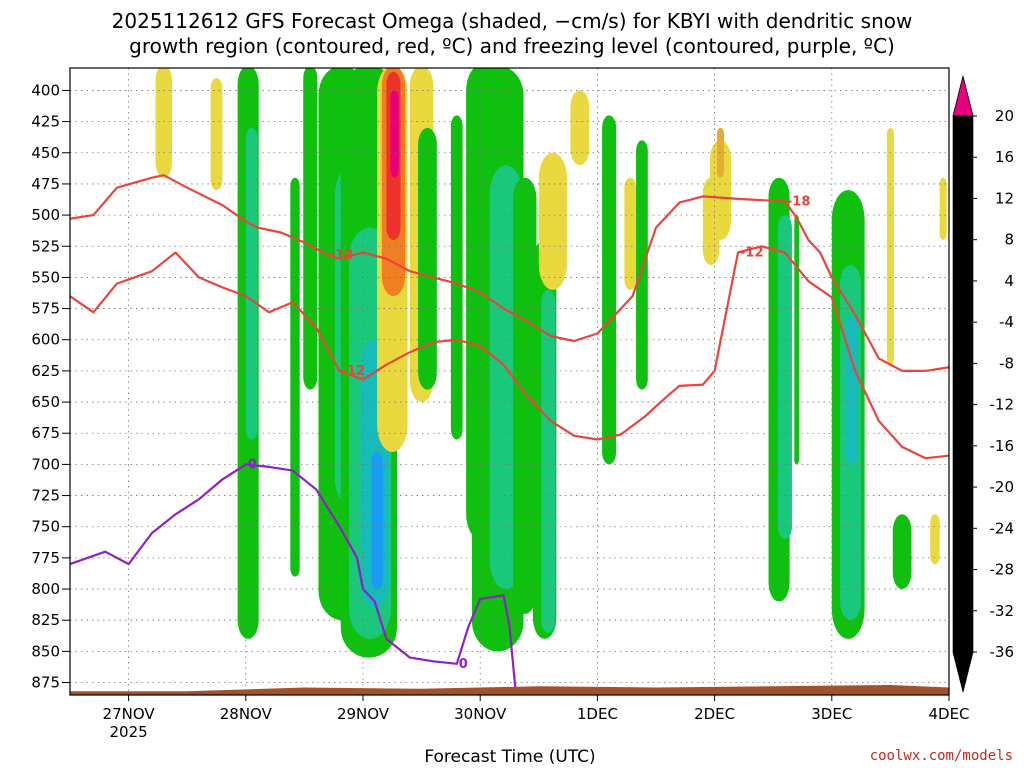  I want to click on y-tick-label: 750, so click(45, 527).